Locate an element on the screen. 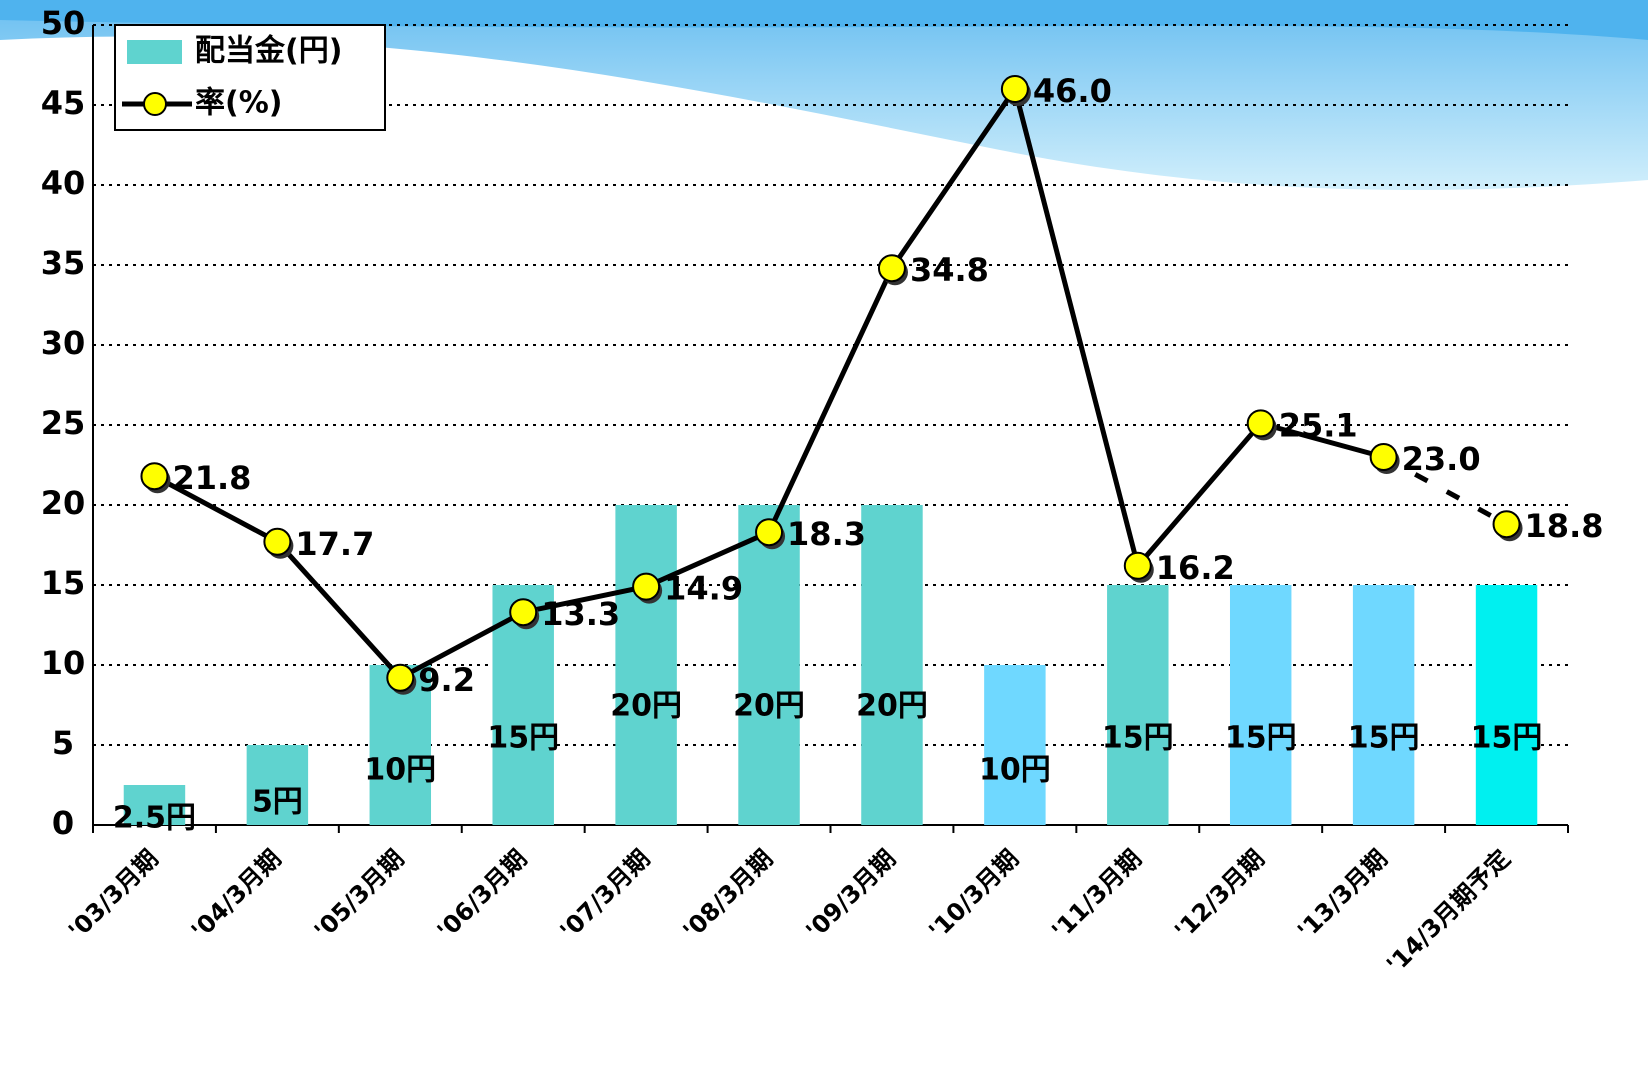 This screenshot has width=1648, height=1071. bar-value-label: 2.5円 is located at coordinates (154, 818).